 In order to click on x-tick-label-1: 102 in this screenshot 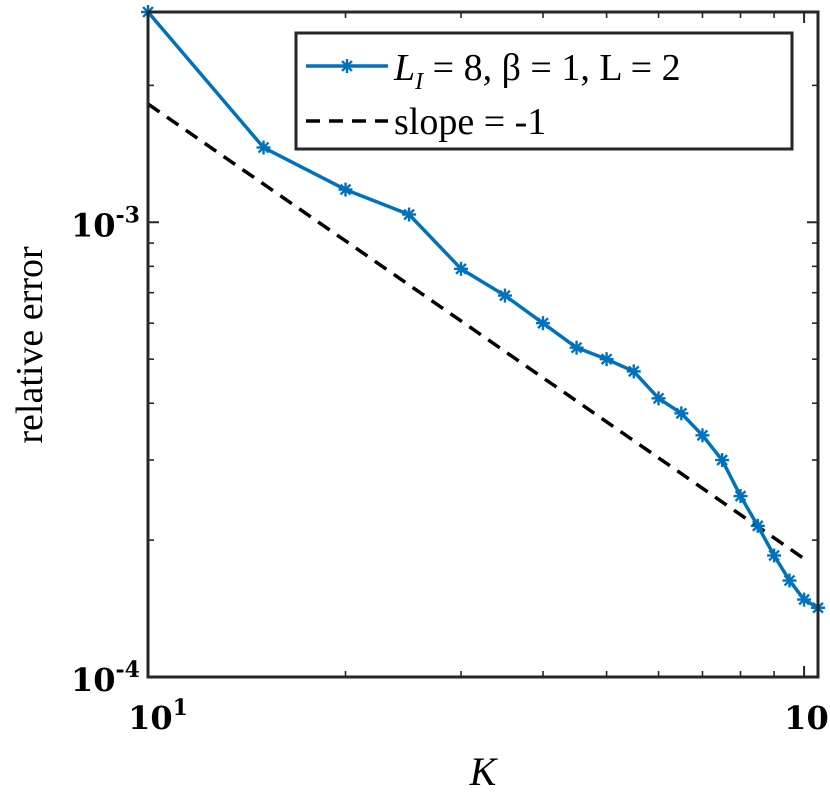, I will do `click(807, 716)`.